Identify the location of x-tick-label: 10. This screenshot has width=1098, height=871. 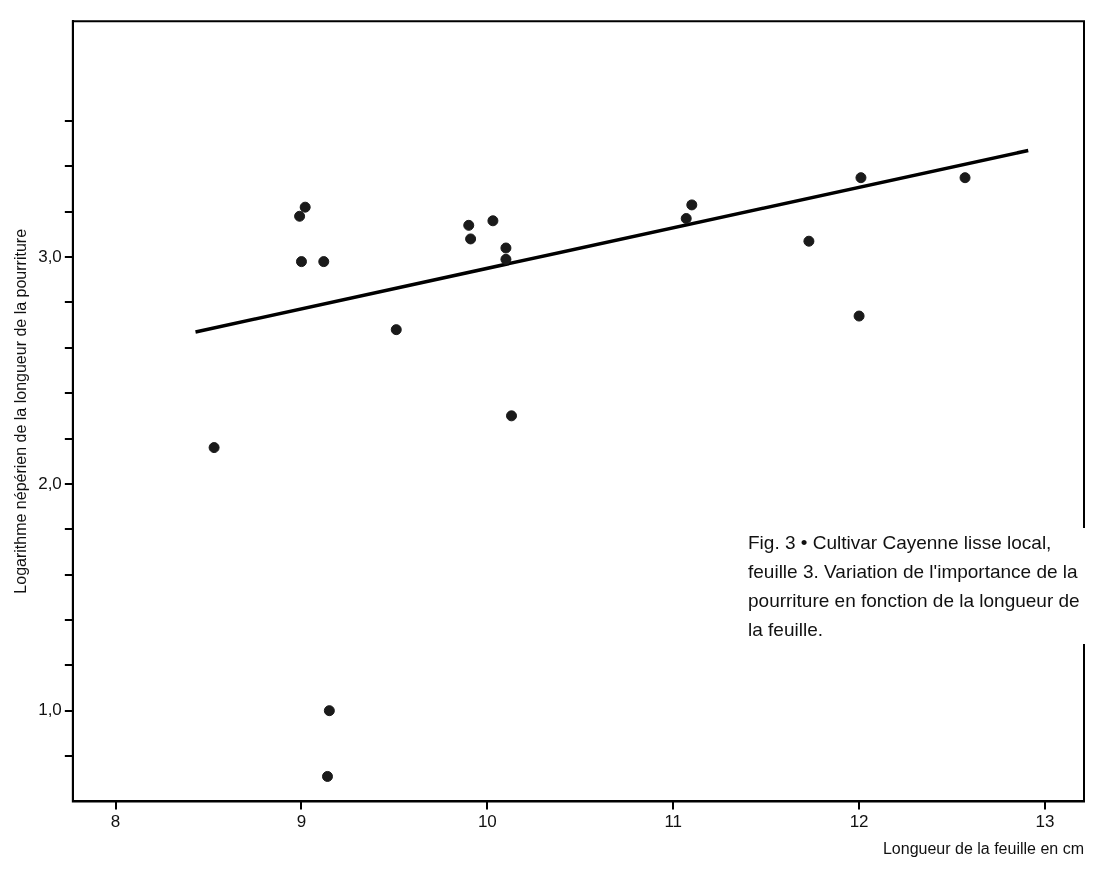
(487, 822).